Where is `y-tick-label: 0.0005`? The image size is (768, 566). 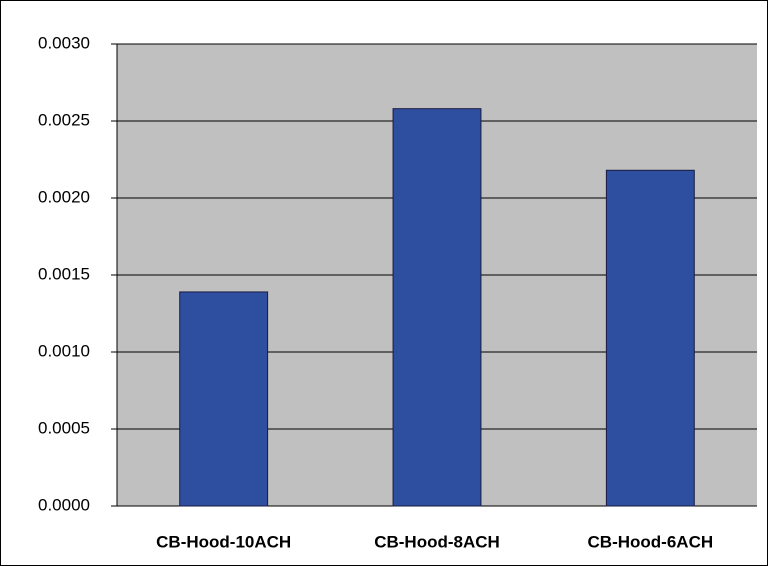 y-tick-label: 0.0005 is located at coordinates (64, 427).